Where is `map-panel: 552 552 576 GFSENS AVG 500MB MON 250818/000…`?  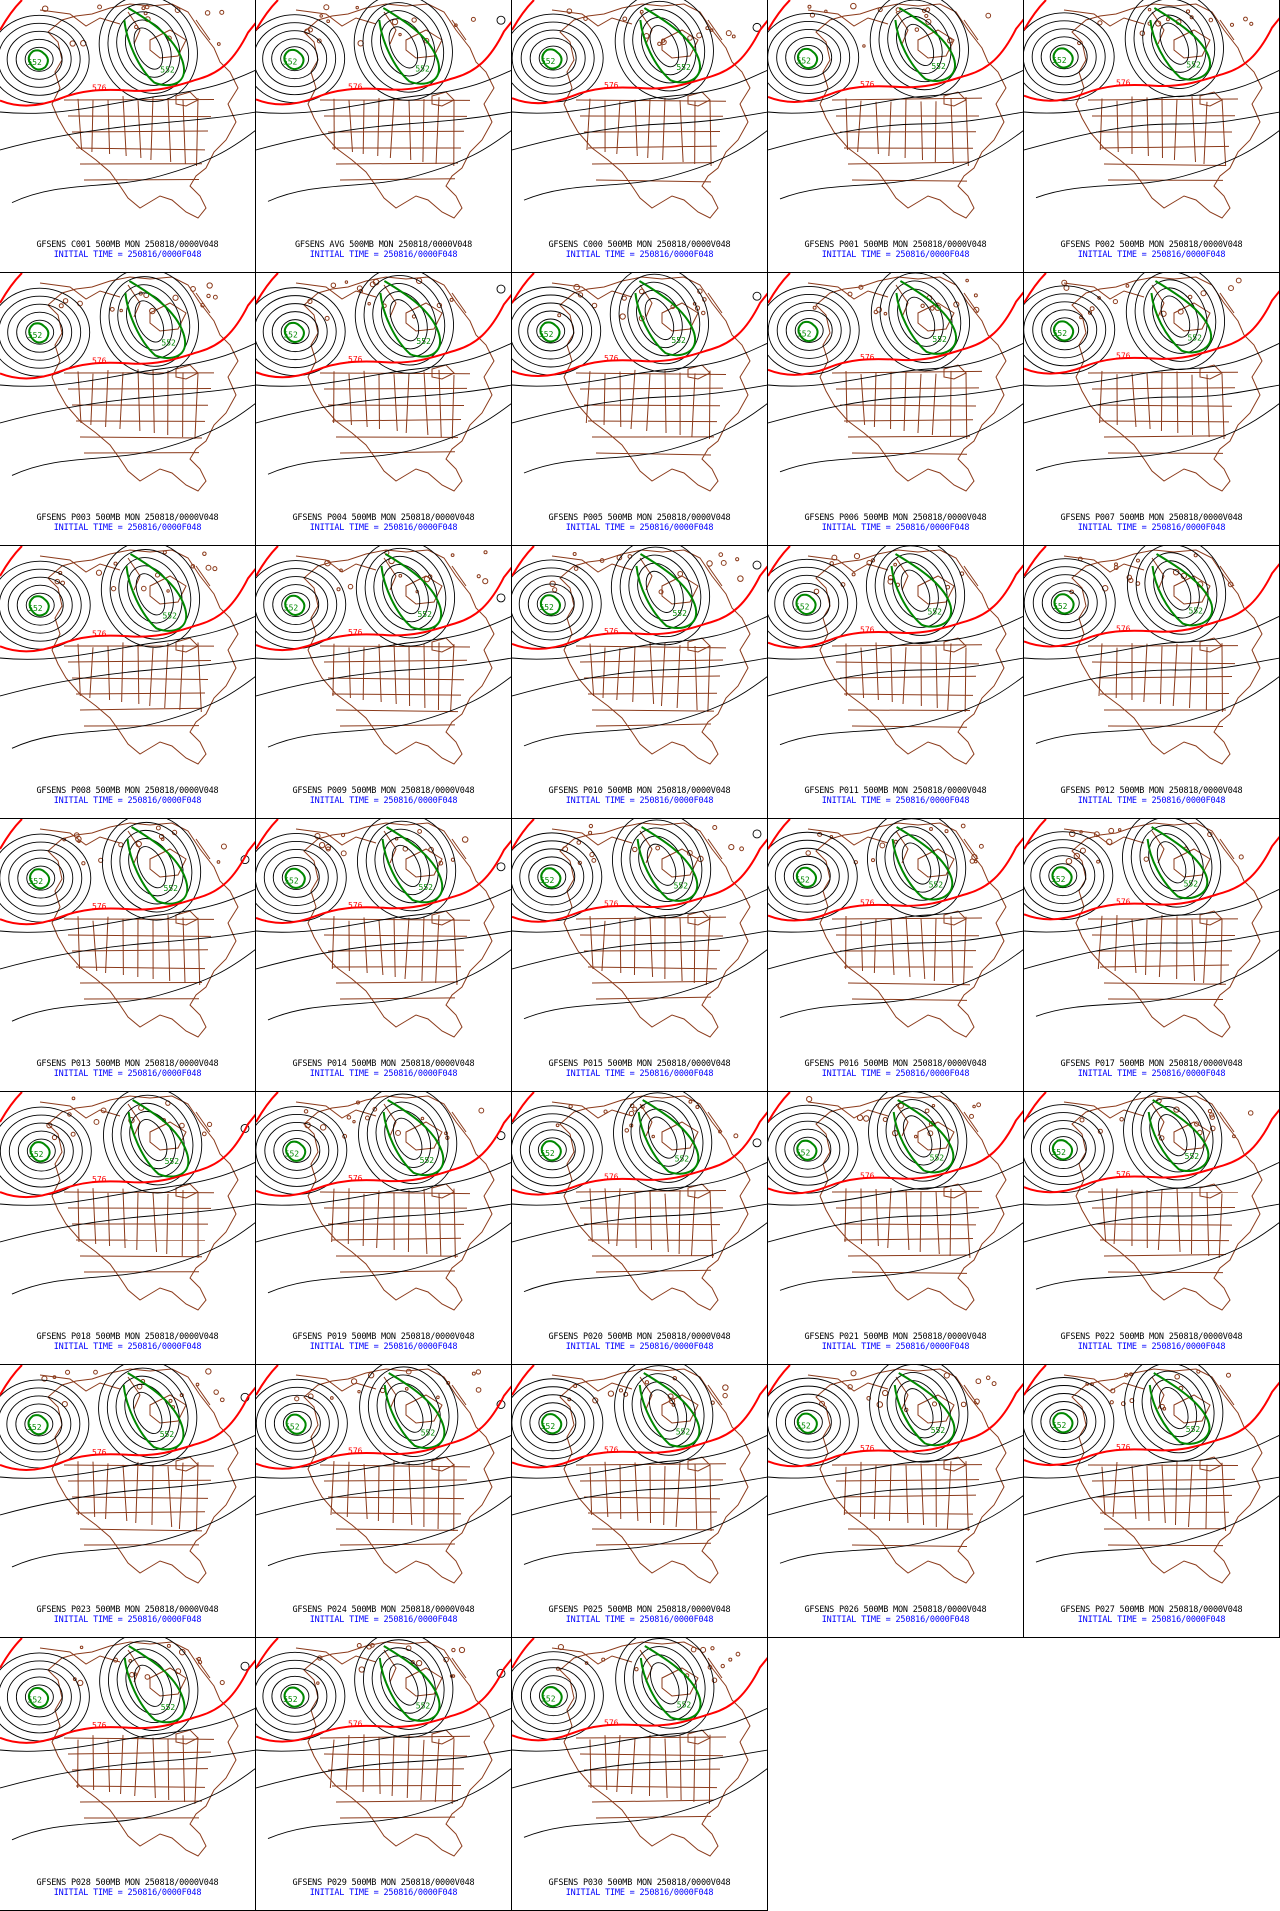 map-panel: 552 552 576 GFSENS AVG 500MB MON 250818/000… is located at coordinates (384, 136).